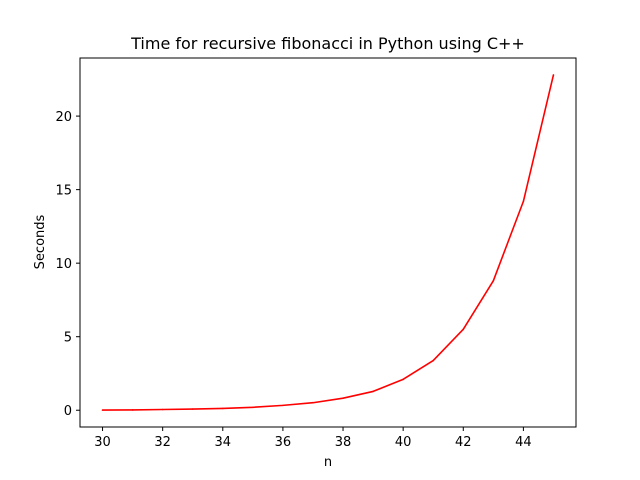 This screenshot has height=480, width=640. Describe the element at coordinates (102, 442) in the screenshot. I see `x-tick-label: 30` at that location.